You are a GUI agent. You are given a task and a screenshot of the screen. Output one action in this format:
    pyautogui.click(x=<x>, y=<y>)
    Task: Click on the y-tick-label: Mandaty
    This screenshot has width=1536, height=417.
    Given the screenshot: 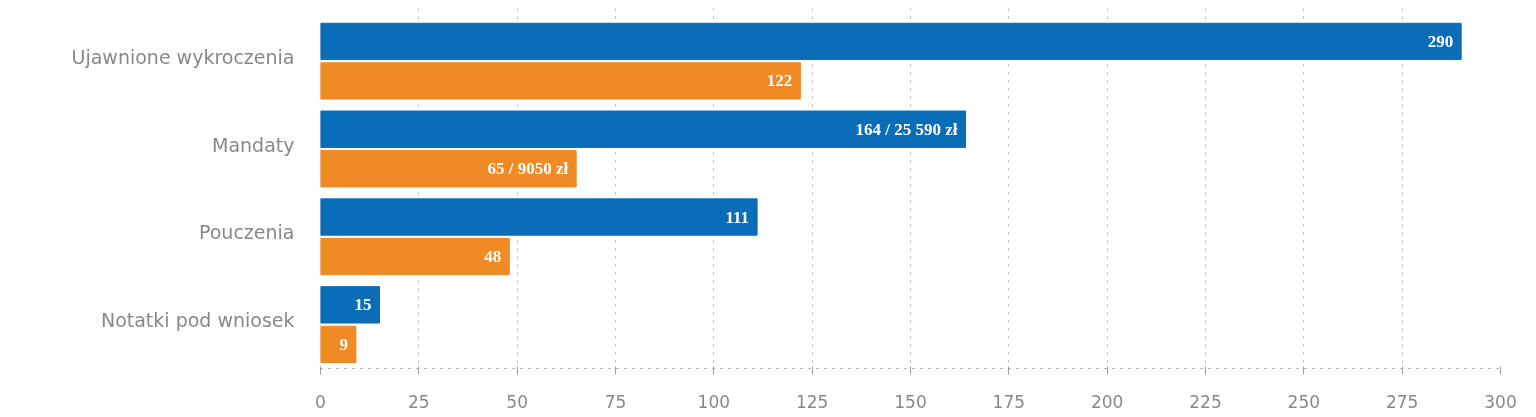 What is the action you would take?
    pyautogui.click(x=253, y=144)
    